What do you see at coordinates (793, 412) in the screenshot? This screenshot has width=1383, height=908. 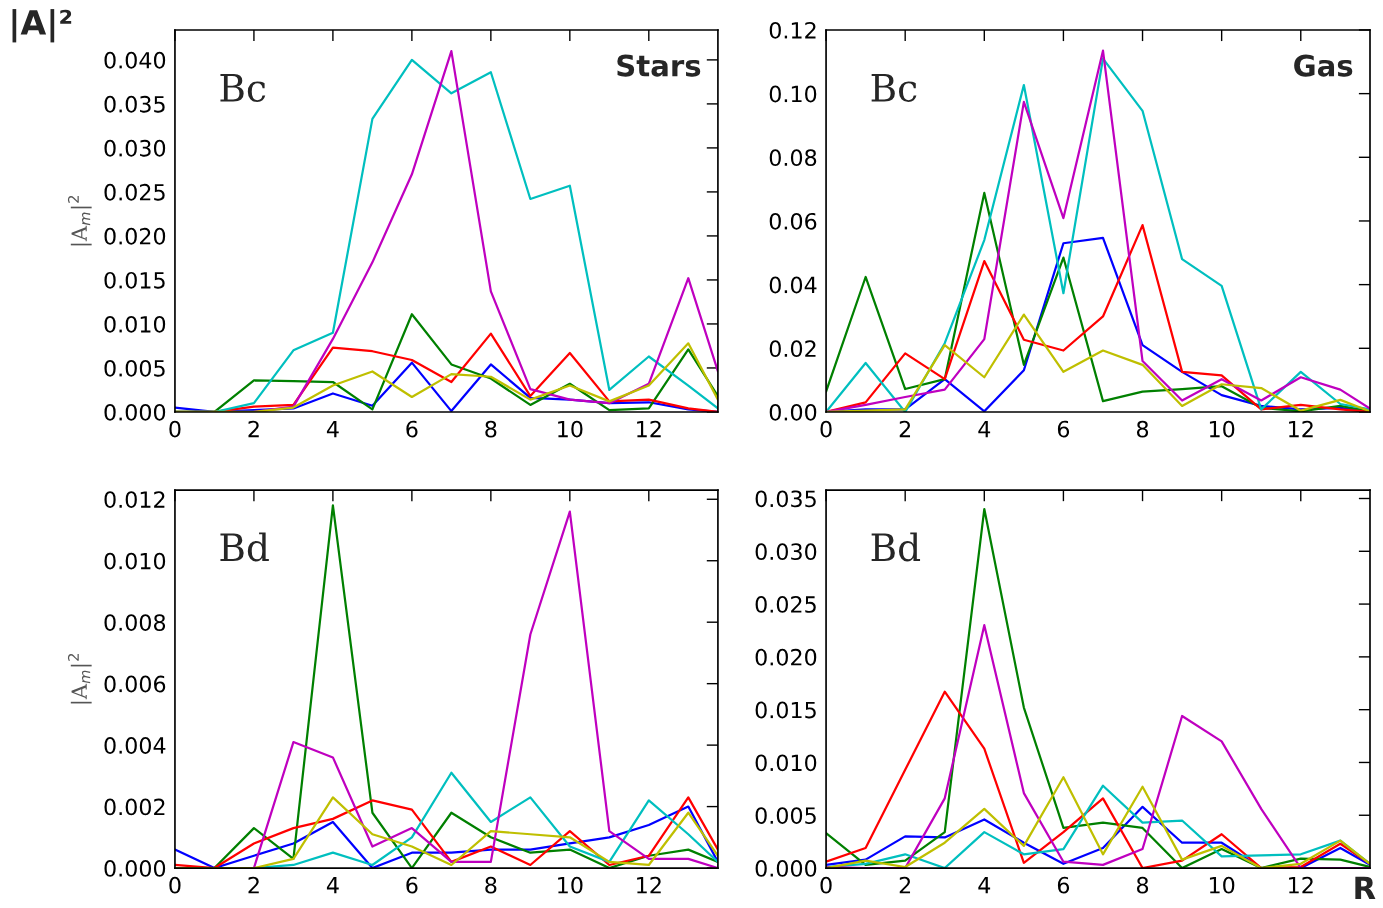 I see `y-tick-label: 0.00` at bounding box center [793, 412].